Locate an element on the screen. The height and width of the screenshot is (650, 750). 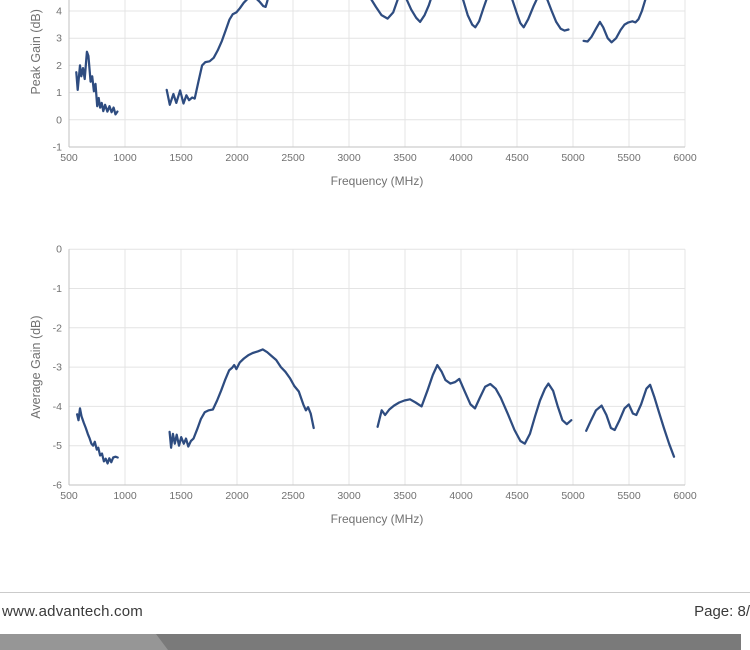
y-axis-title: Peak Gain (dB) is located at coordinates (36, 51).